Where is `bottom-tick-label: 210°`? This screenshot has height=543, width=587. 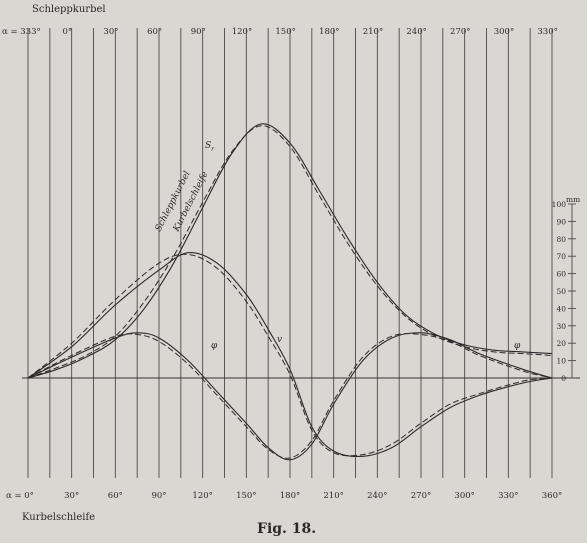 bottom-tick-label: 210° is located at coordinates (333, 496).